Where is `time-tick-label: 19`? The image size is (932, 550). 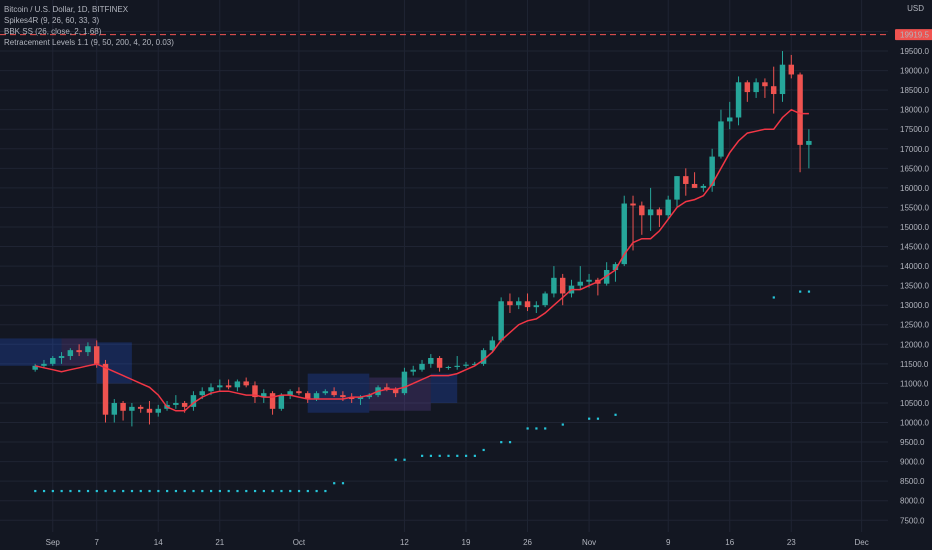
time-tick-label: 19 is located at coordinates (466, 542).